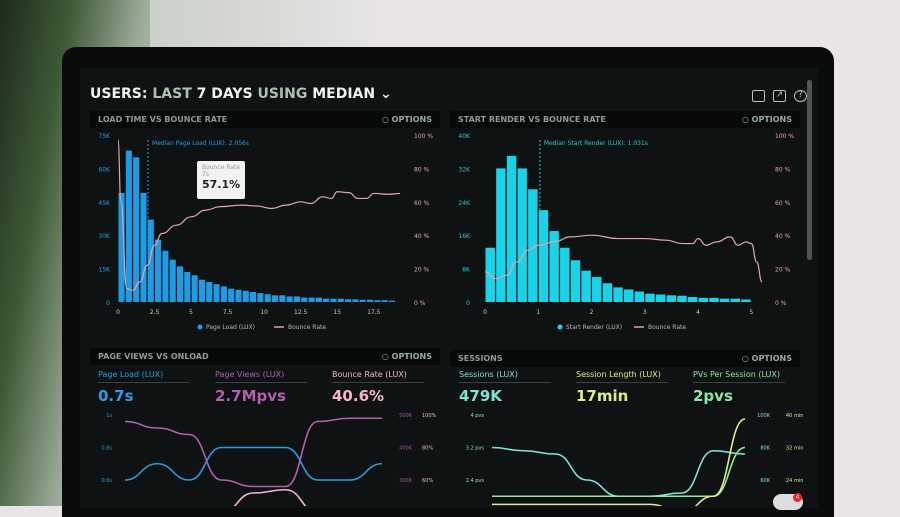 This screenshot has height=517, width=900. Describe the element at coordinates (406, 416) in the screenshot. I see `y-tick-right: 500K` at that location.